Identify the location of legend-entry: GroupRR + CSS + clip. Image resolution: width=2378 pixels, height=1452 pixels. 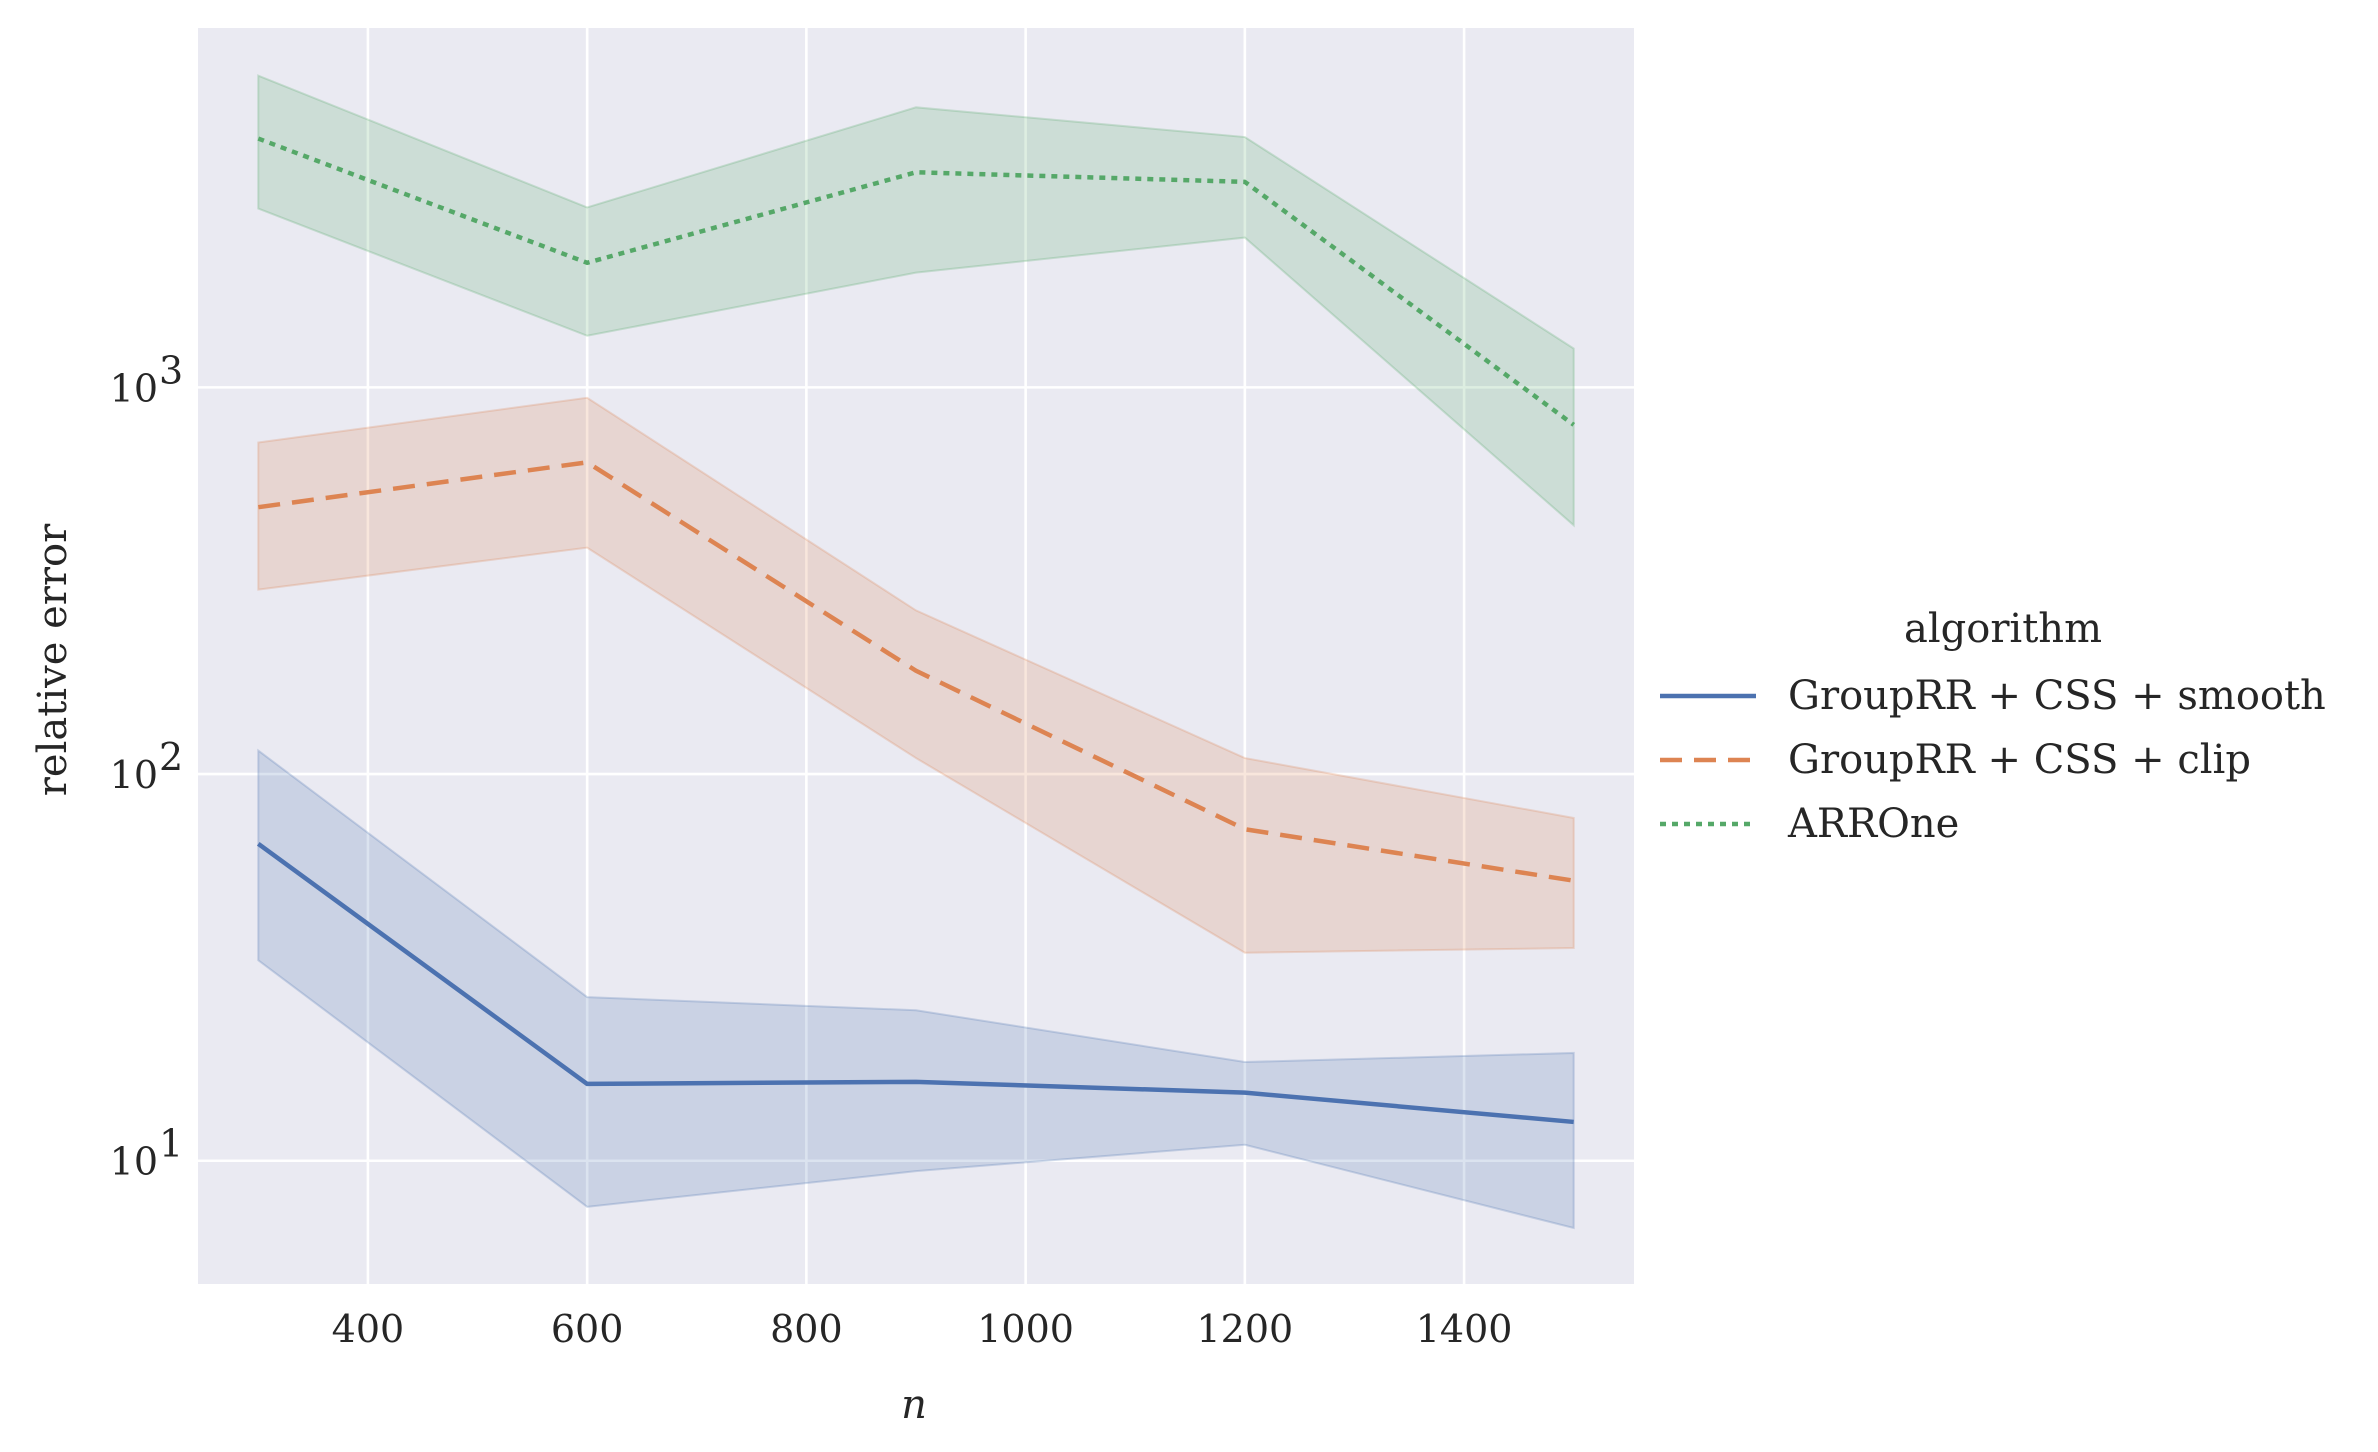
(1955, 760).